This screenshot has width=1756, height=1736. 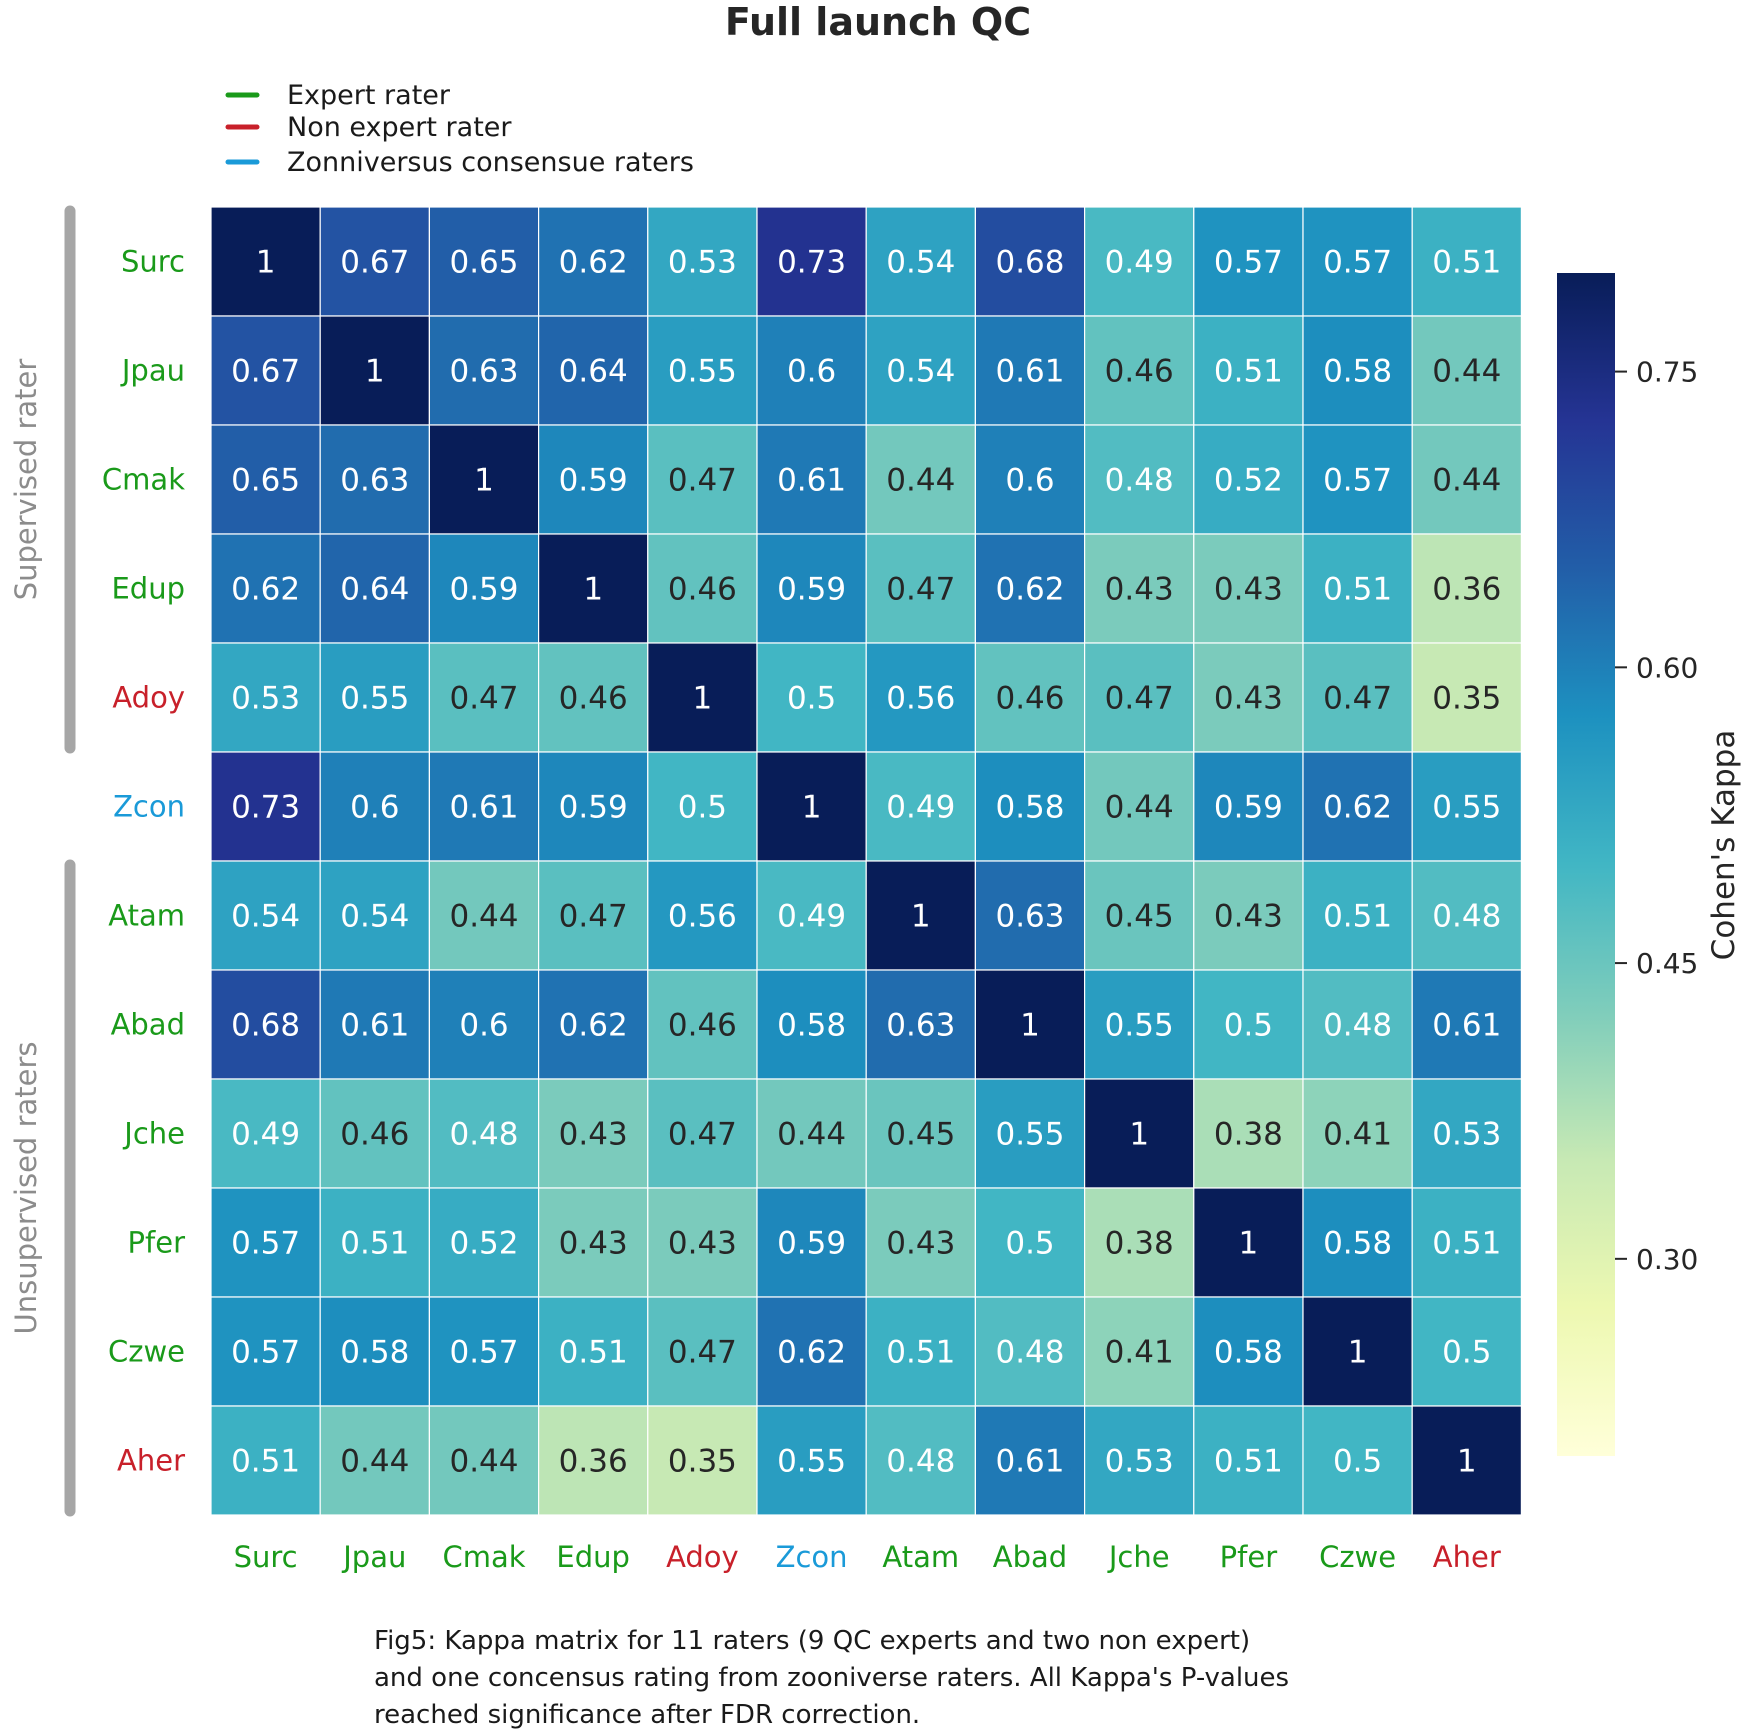 I want to click on column-label: Abad, so click(x=1030, y=1557).